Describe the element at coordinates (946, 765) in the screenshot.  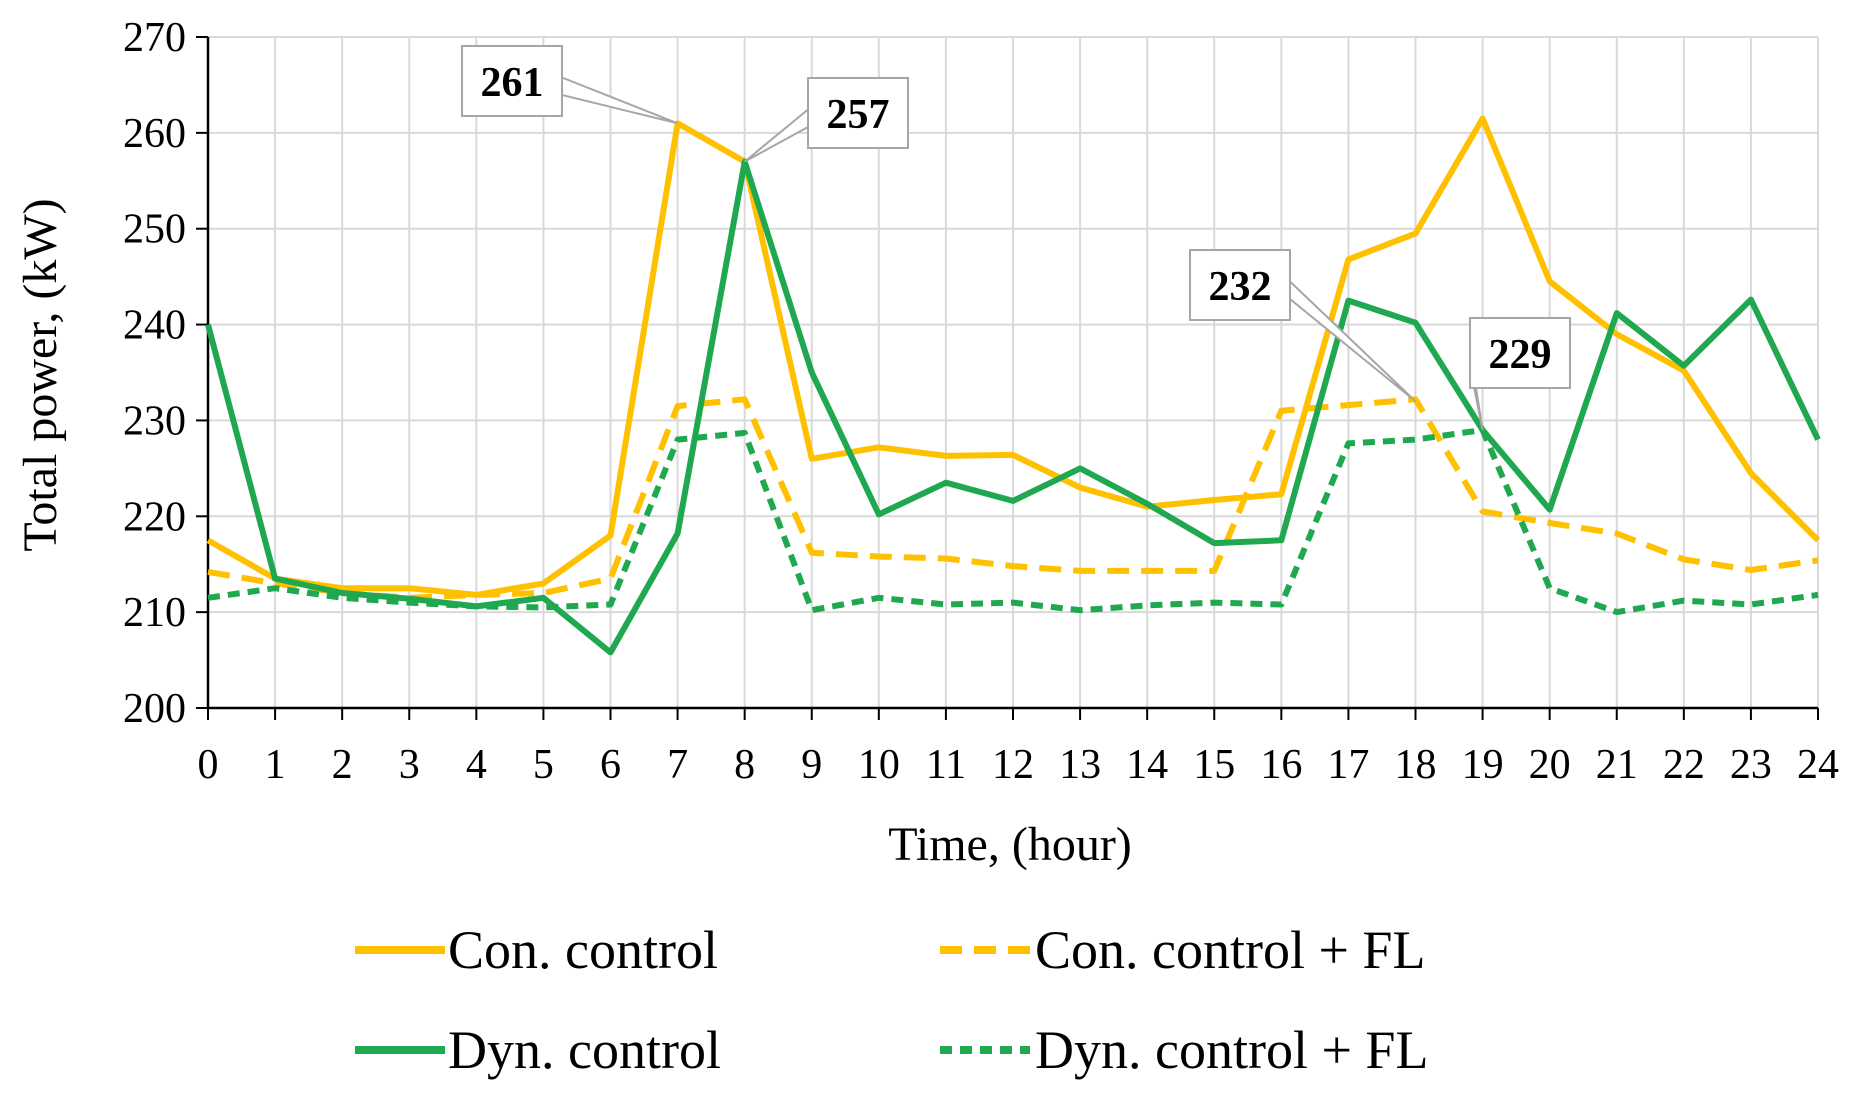
I see `x-tick-label: 11` at that location.